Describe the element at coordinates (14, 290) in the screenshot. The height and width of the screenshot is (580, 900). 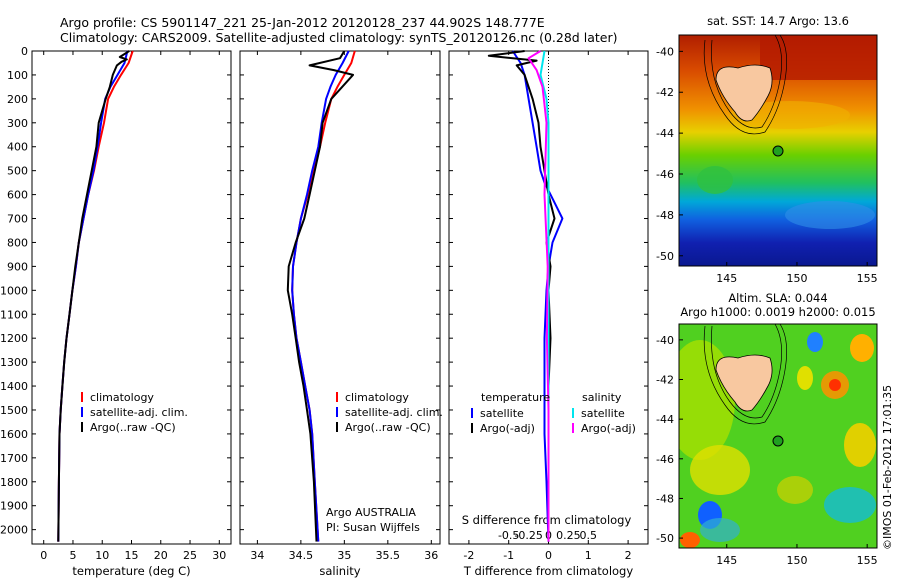
I see `depth-tick-label: 1000` at that location.